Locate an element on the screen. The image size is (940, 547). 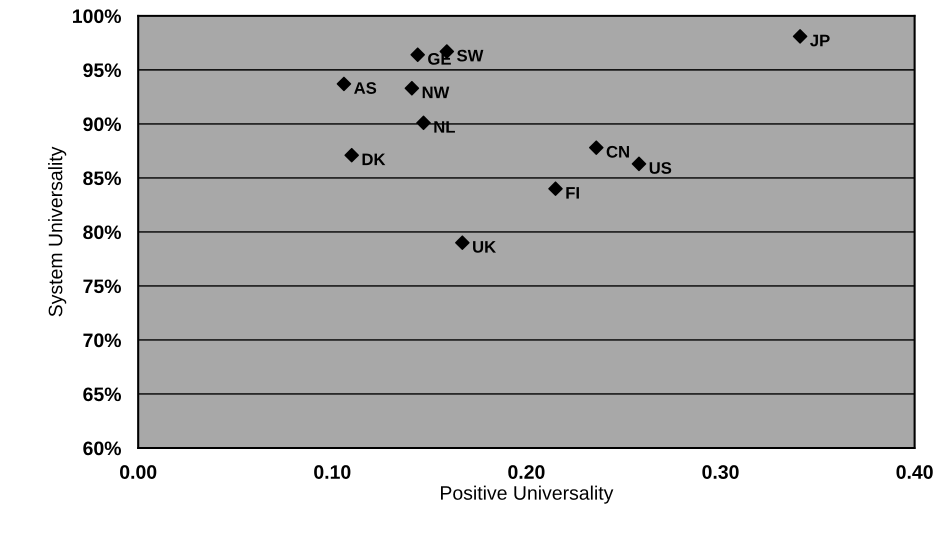
x-tick-label: 0.40 is located at coordinates (914, 472).